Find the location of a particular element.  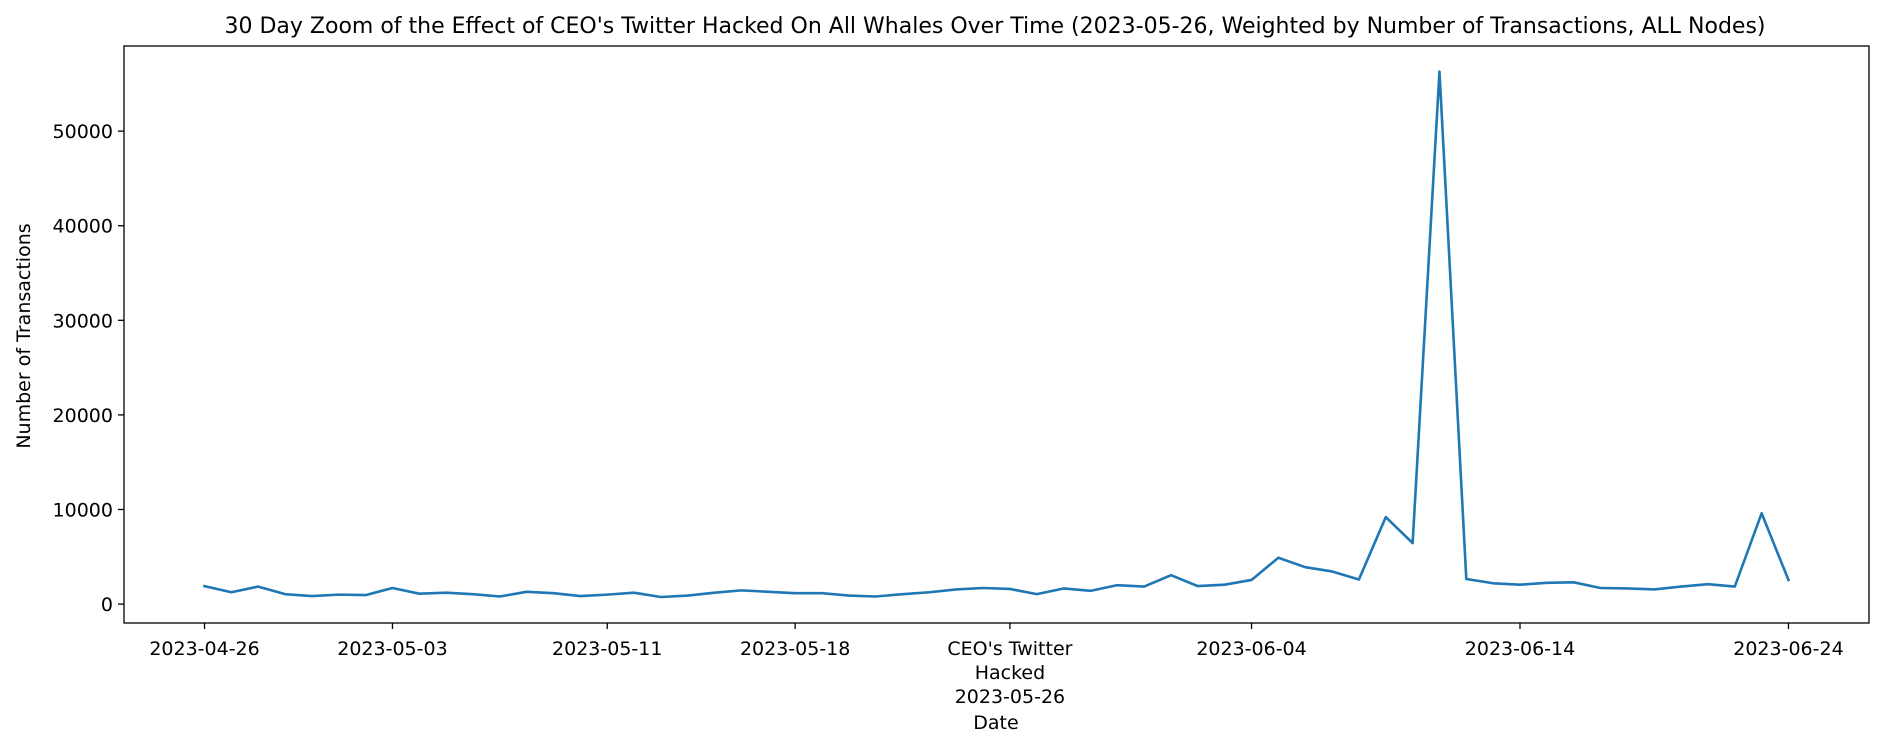

x-tick-label: Hacked is located at coordinates (1010, 673).